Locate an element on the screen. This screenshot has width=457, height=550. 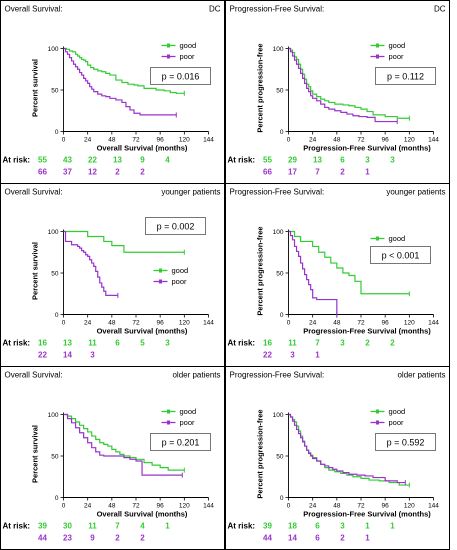
at-risk-good: 3 is located at coordinates (392, 160).